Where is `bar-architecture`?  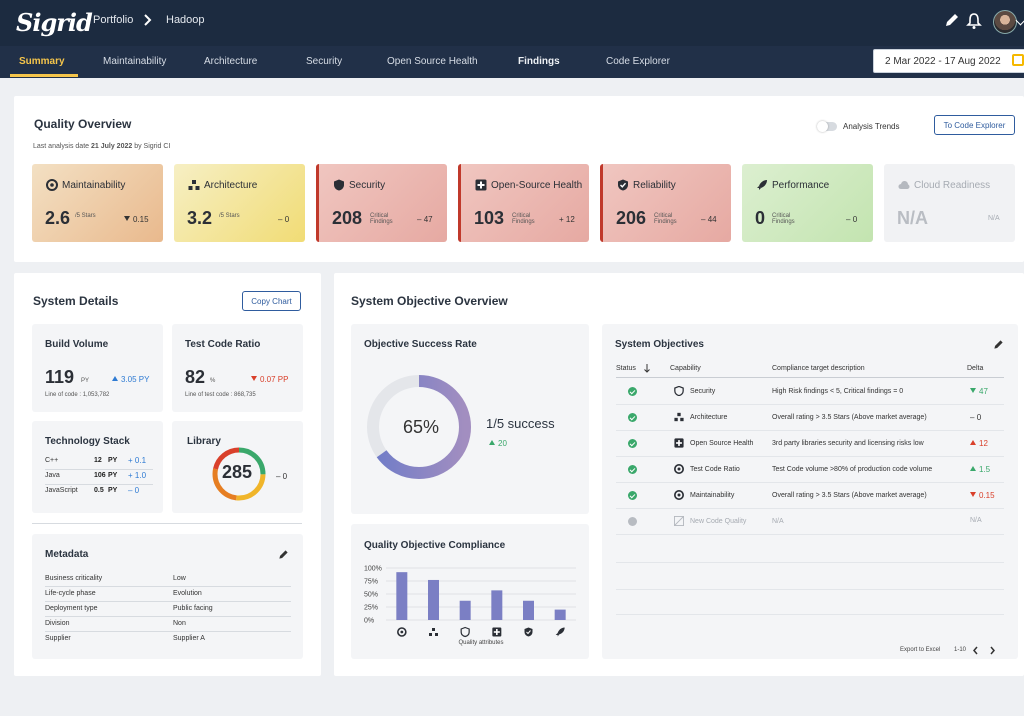
bar-architecture is located at coordinates (433, 599).